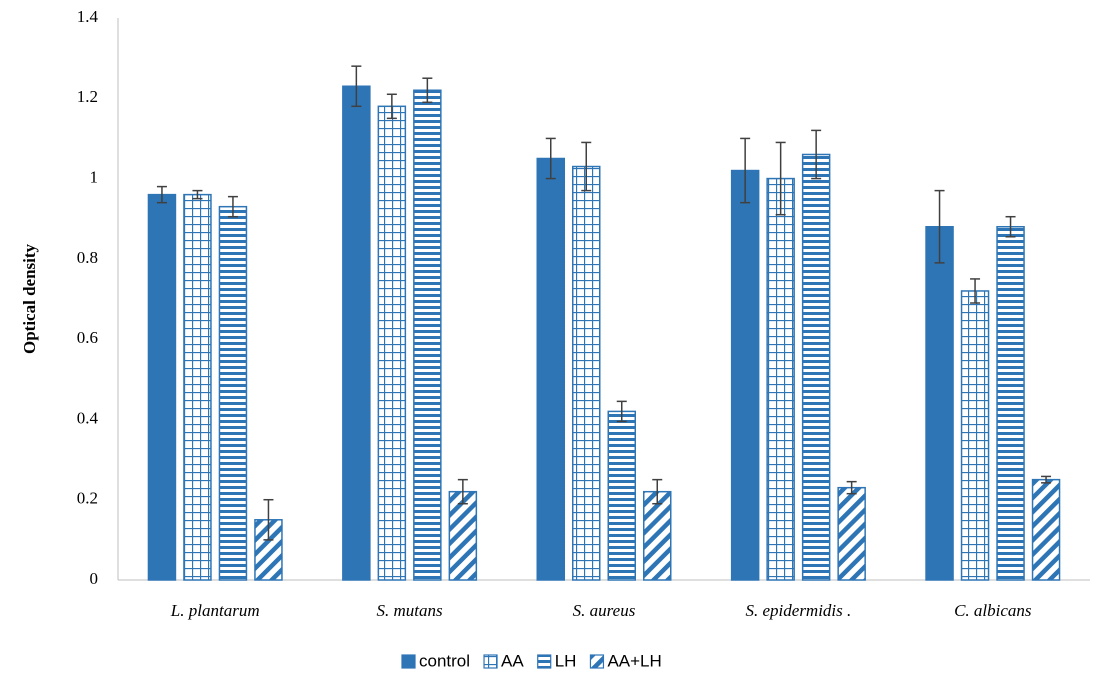 Image resolution: width=1101 pixels, height=675 pixels. Describe the element at coordinates (410, 610) in the screenshot. I see `category-label: S. mutans` at that location.